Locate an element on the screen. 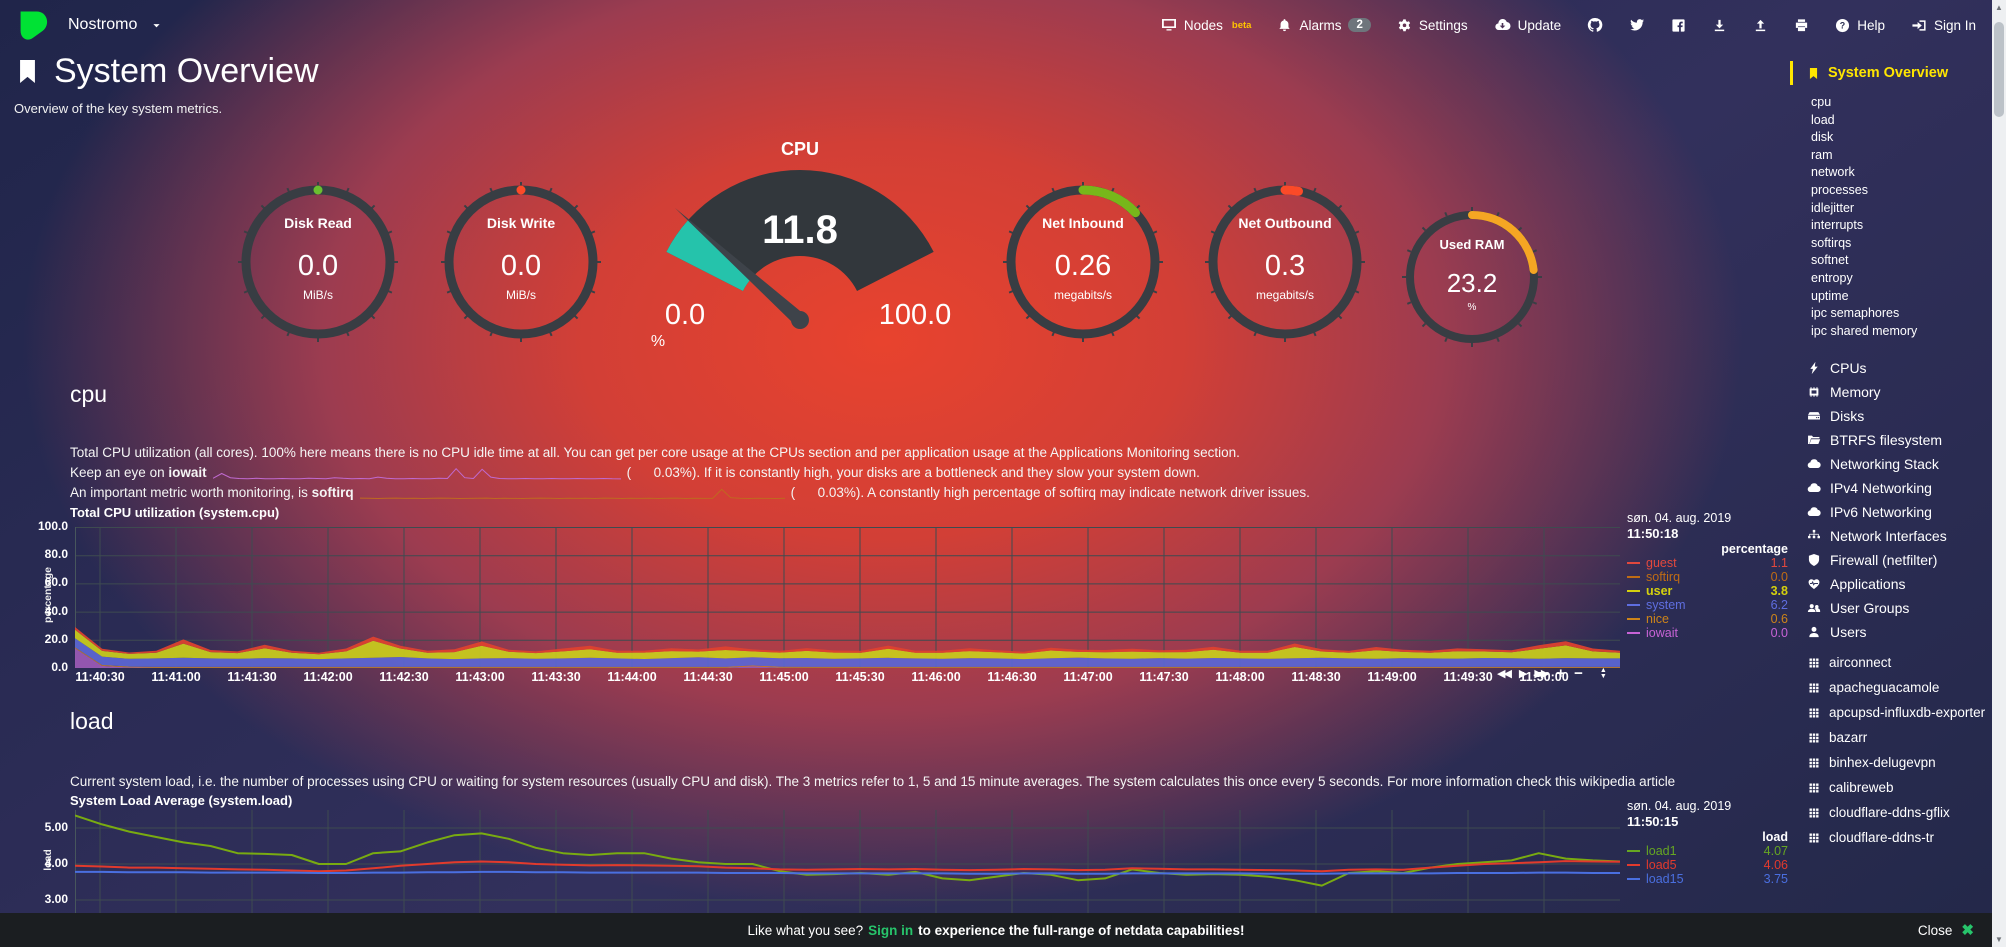 The height and width of the screenshot is (947, 2006). legend-item-nice: nice is located at coordinates (1657, 619).